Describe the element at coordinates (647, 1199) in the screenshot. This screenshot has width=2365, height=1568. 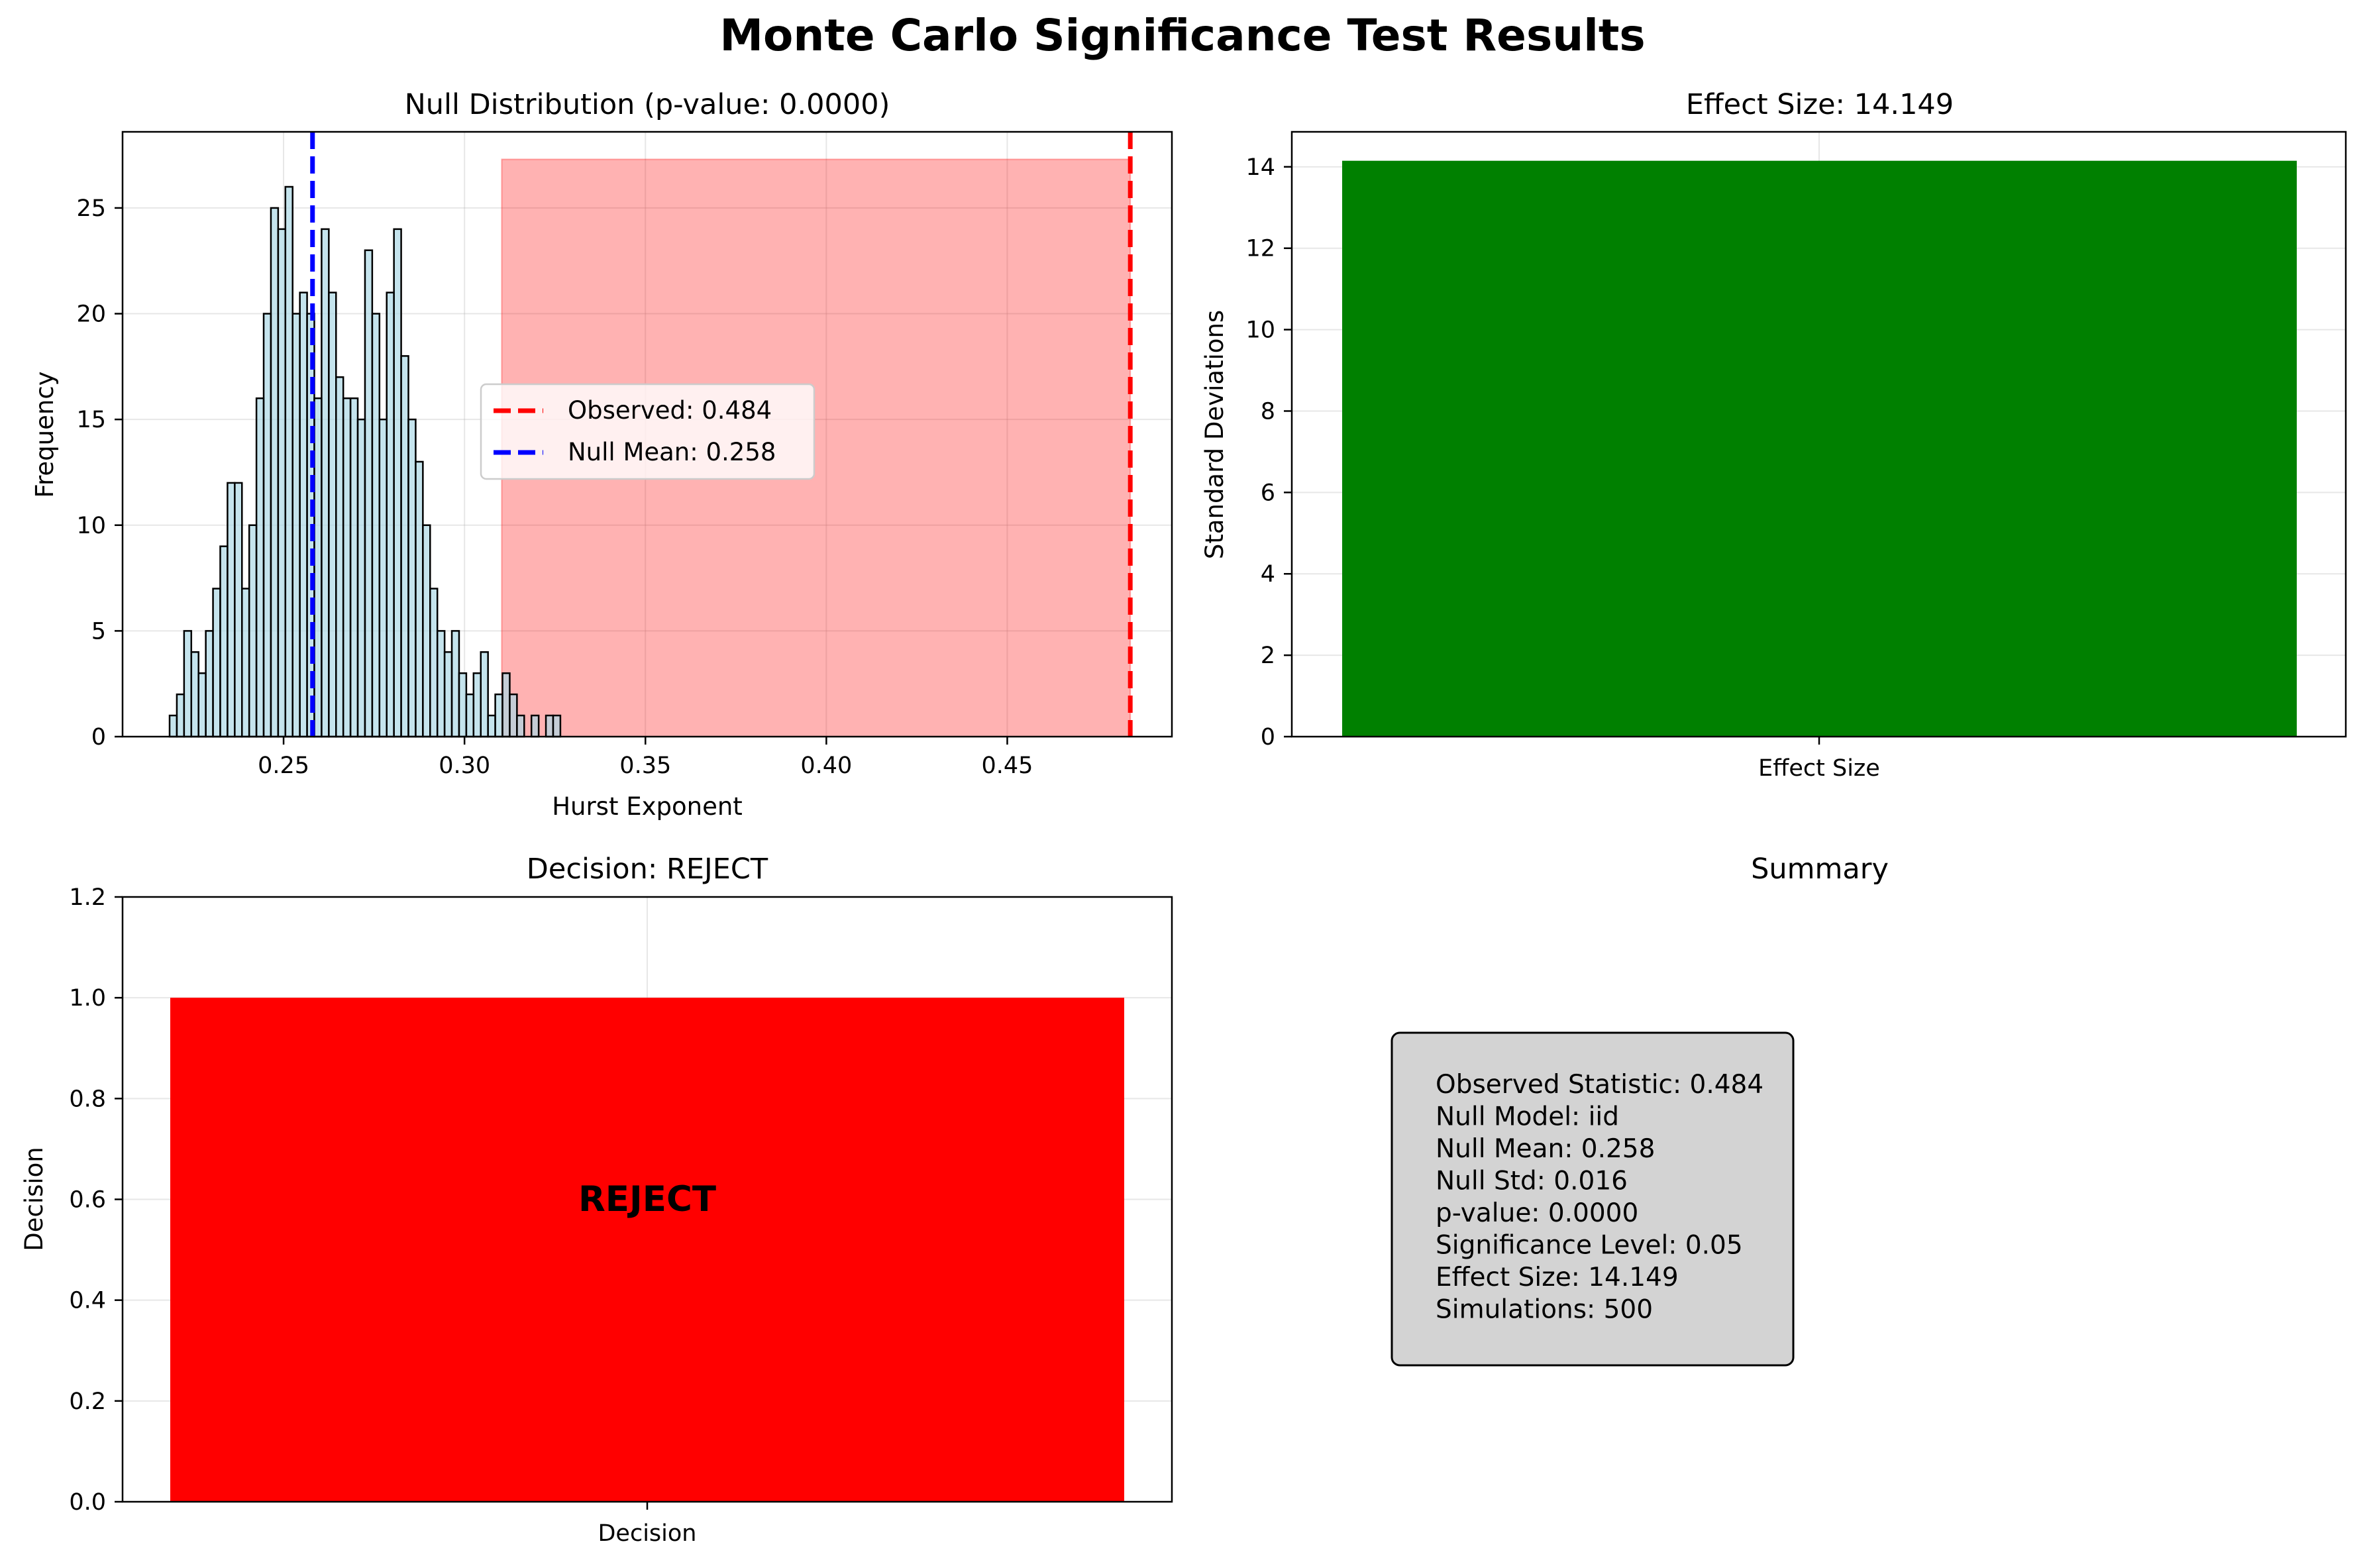
I see `decision-bar-label: REJECT` at that location.